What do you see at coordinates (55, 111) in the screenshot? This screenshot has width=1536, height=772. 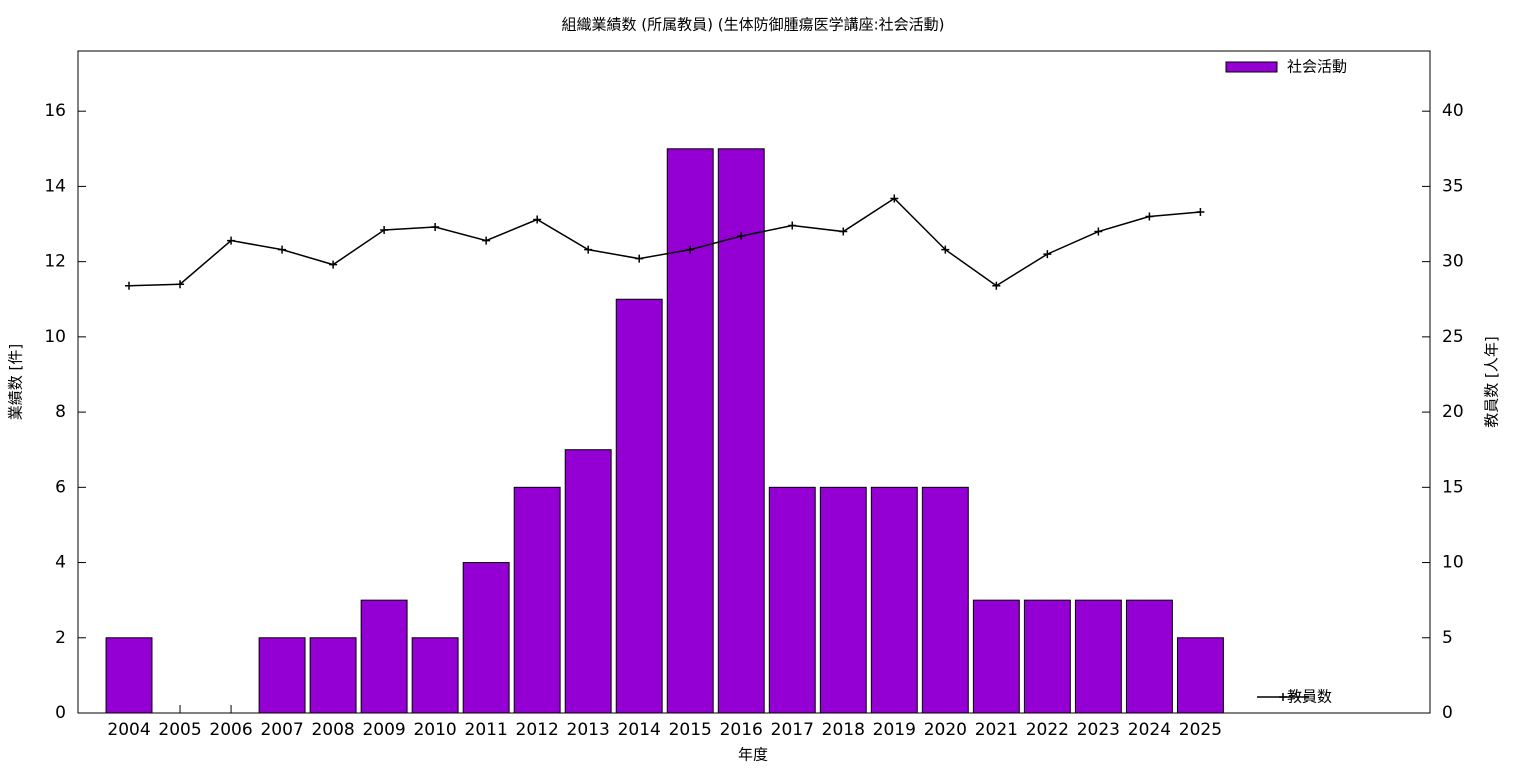 I see `y-tick-label: 16` at bounding box center [55, 111].